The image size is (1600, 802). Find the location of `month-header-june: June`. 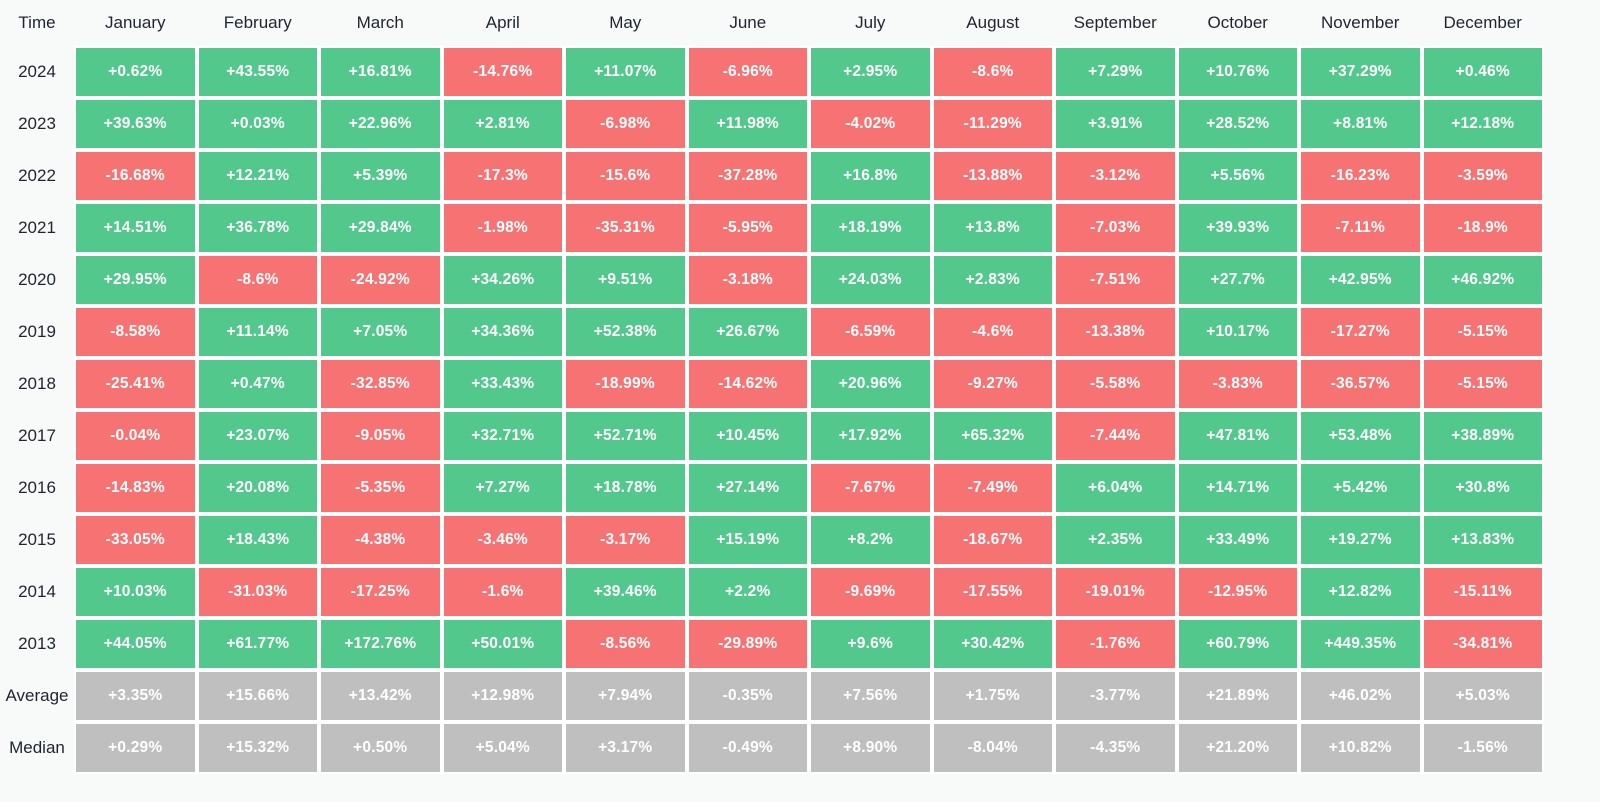

month-header-june: June is located at coordinates (748, 22).